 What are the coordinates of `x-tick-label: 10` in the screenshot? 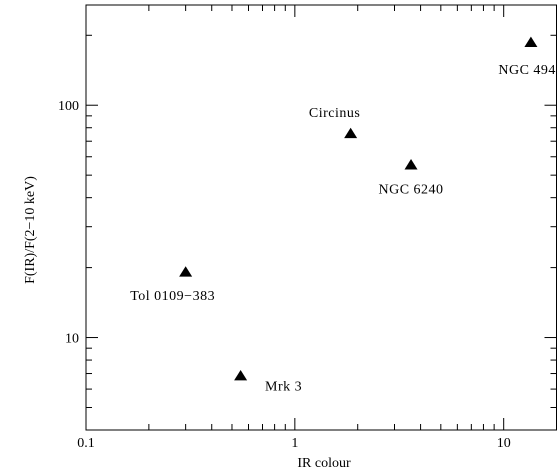 It's located at (504, 443).